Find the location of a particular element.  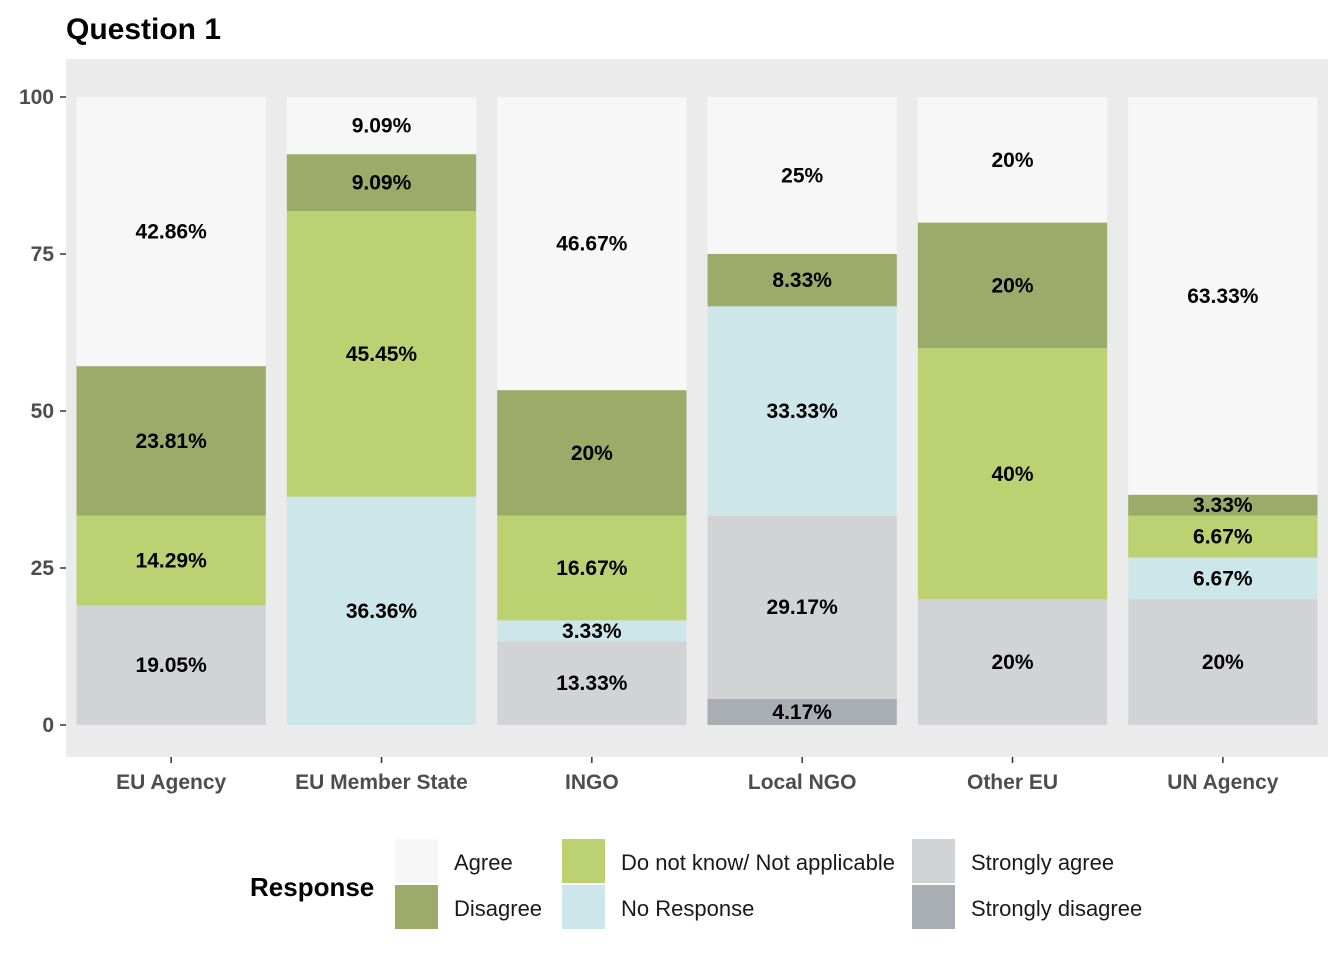

data-label-other-eu-agree: 20% is located at coordinates (1012, 160).